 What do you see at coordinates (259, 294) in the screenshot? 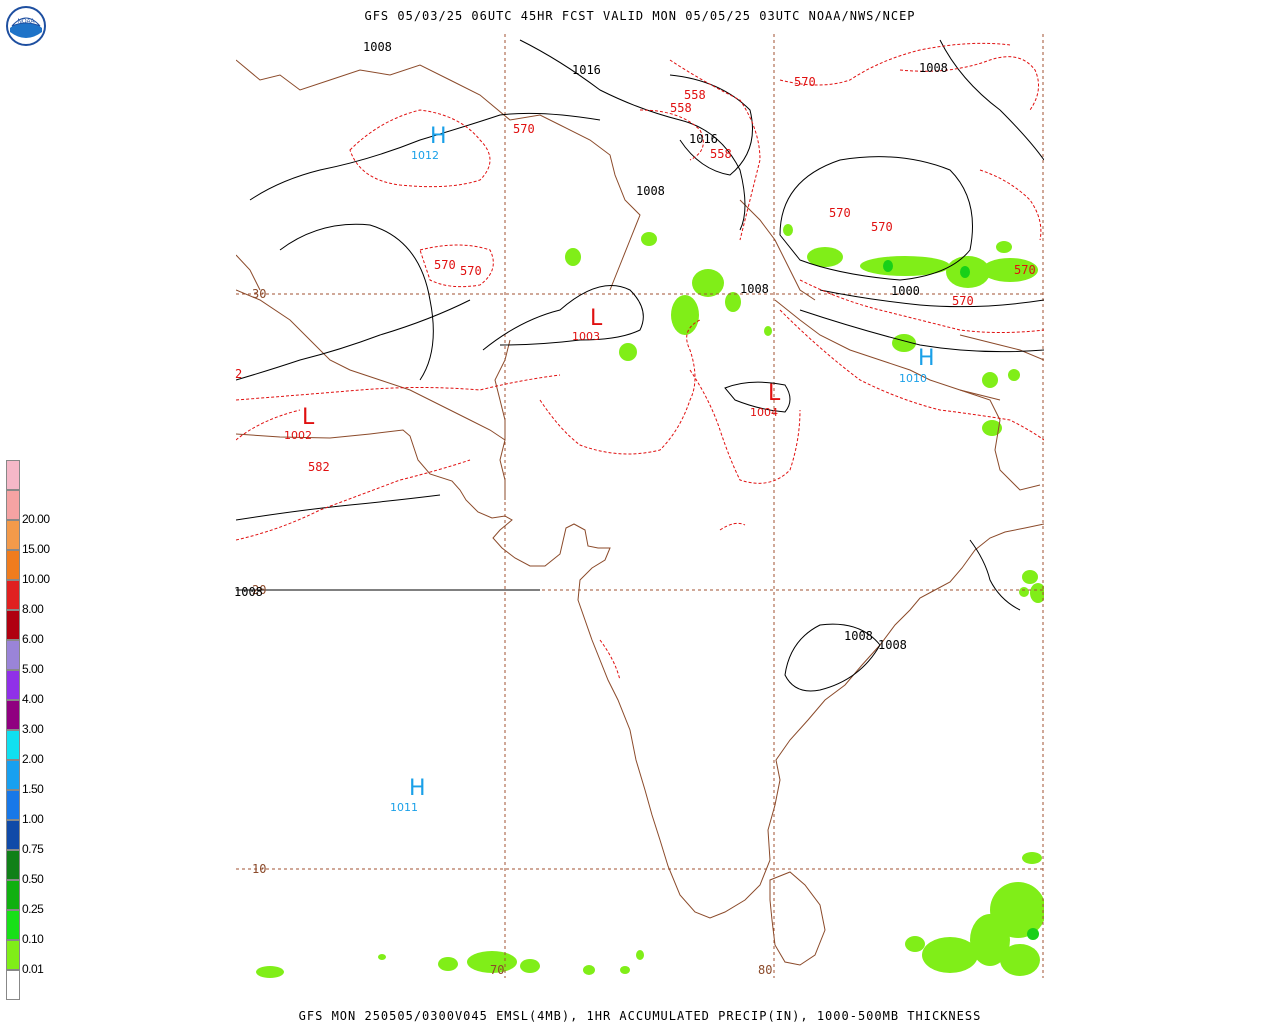
I see `lat-label-30: 30` at bounding box center [259, 294].